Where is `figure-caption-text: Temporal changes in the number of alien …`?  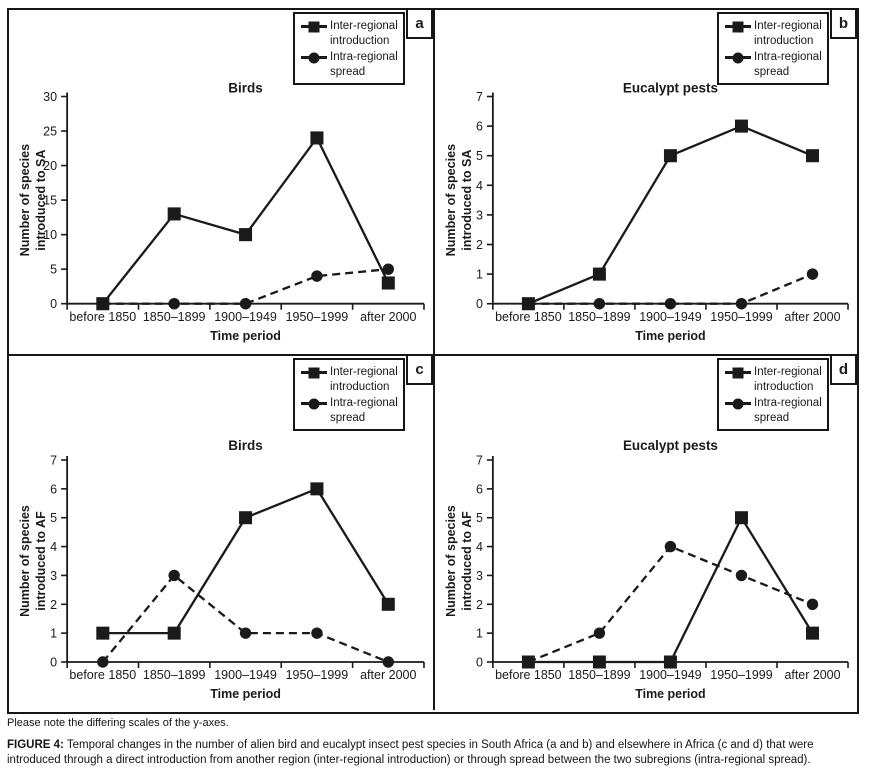
figure-caption-text: Temporal changes in the number of alien … is located at coordinates (410, 752).